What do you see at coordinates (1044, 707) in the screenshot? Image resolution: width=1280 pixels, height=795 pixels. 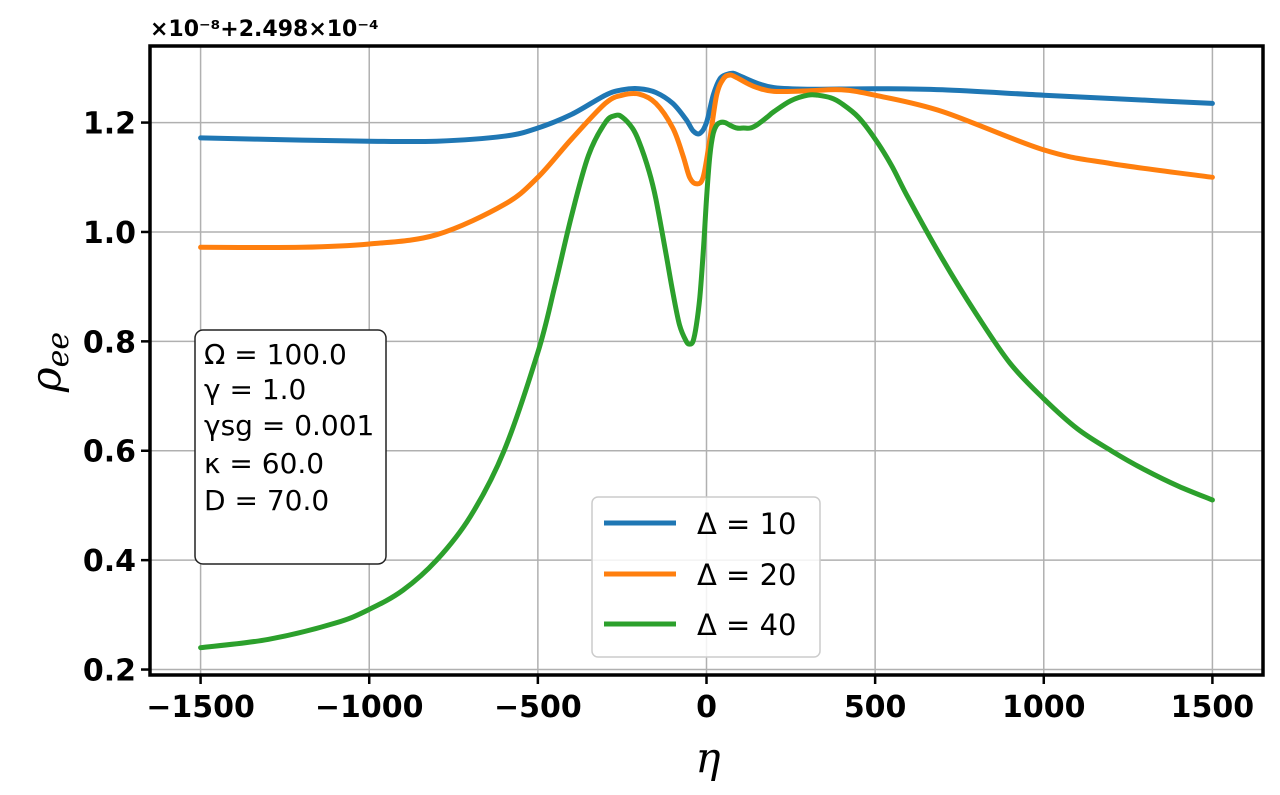 I see `x-tick-label: 1000` at bounding box center [1044, 707].